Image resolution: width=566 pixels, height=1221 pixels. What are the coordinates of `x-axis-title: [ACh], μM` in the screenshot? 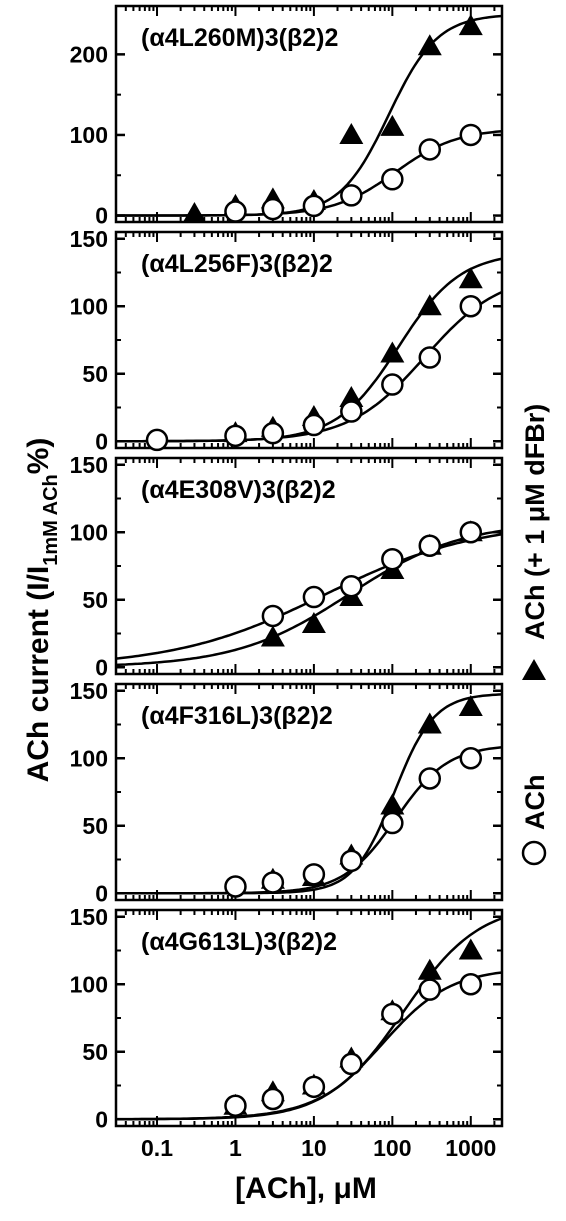 It's located at (306, 1188).